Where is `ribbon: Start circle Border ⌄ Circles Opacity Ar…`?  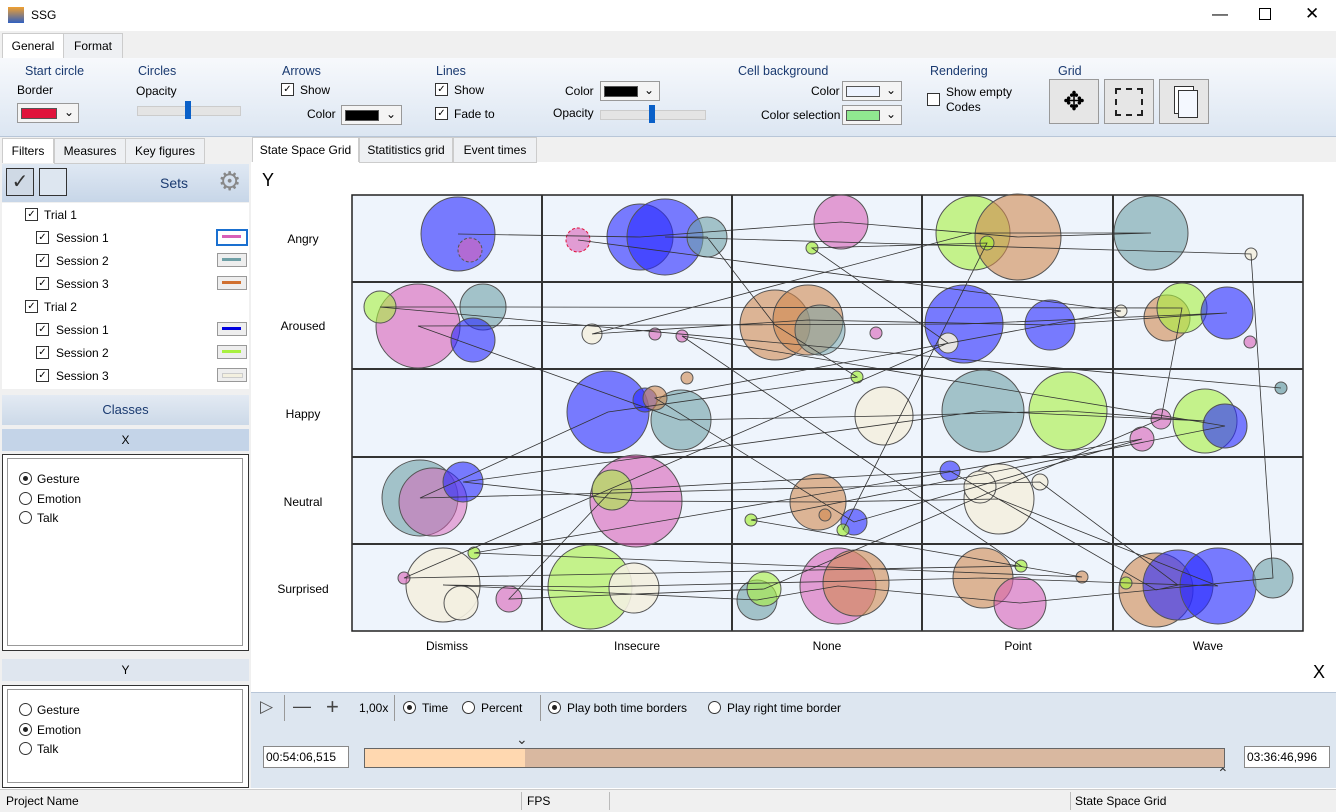
ribbon: Start circle Border ⌄ Circles Opacity Ar… is located at coordinates (668, 97).